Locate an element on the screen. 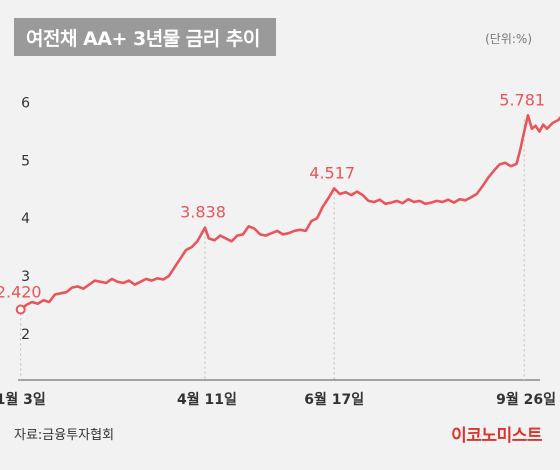 This screenshot has height=470, width=560. unit-label: (단위:%) is located at coordinates (508, 39).